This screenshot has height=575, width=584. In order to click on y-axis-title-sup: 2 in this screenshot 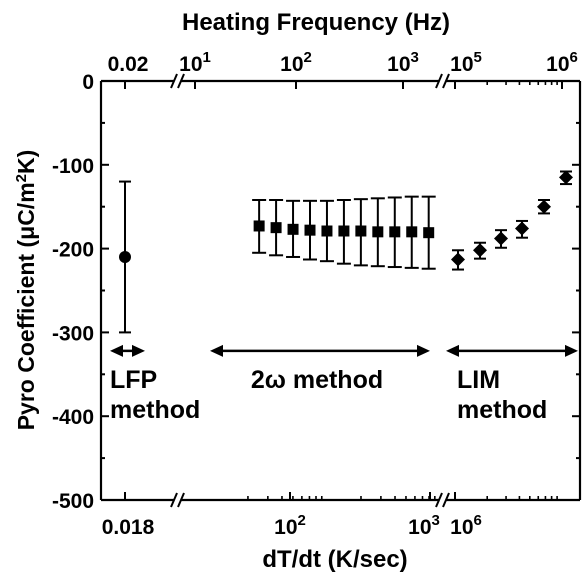, I will do `click(21, 178)`.